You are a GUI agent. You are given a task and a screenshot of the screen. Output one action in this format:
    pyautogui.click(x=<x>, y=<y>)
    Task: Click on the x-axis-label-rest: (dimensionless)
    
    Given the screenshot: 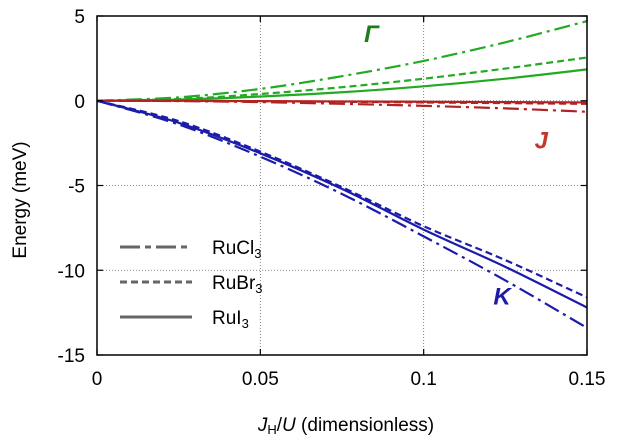 What is the action you would take?
    pyautogui.click(x=365, y=425)
    